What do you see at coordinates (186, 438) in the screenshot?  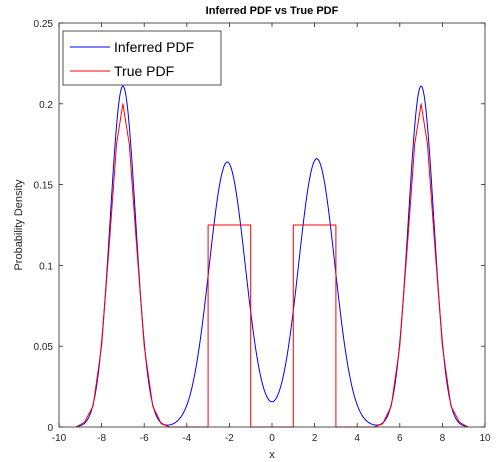 I see `x-tick-label: -4` at bounding box center [186, 438].